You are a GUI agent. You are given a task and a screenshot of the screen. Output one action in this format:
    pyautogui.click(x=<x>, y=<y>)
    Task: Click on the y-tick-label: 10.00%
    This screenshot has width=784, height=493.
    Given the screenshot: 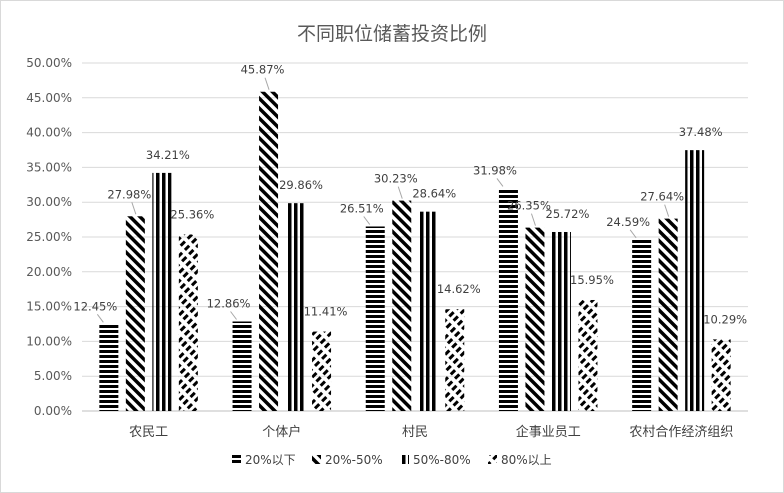 What is the action you would take?
    pyautogui.click(x=49, y=341)
    